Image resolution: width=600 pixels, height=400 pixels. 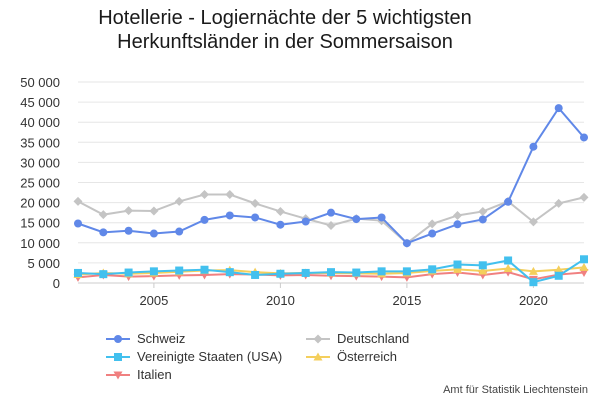 I want to click on x-tick-label: 2010, so click(x=280, y=300).